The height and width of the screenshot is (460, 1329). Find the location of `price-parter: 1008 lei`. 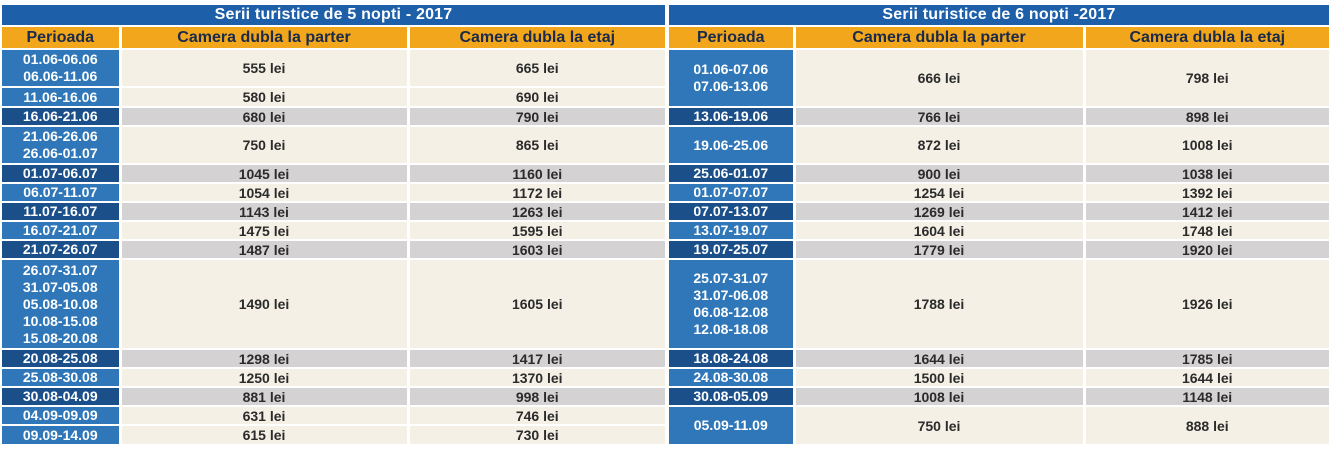

price-parter: 1008 lei is located at coordinates (940, 396).